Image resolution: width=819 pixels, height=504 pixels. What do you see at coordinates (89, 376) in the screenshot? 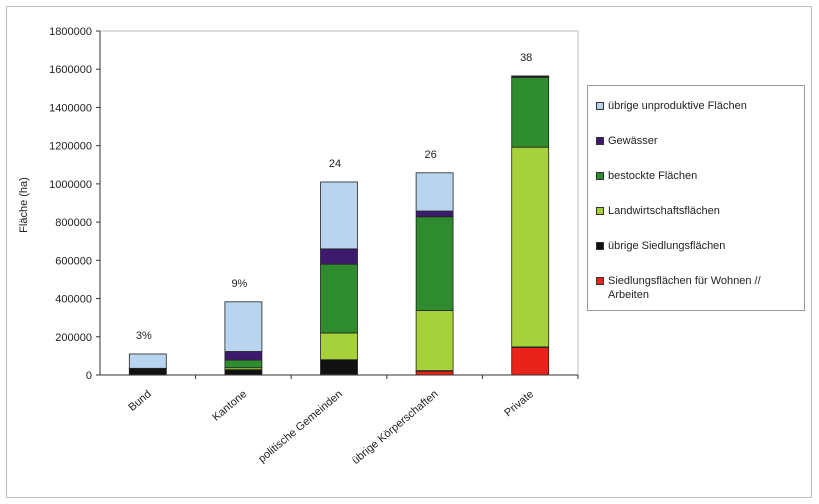
I see `y-tick-label: 0` at bounding box center [89, 376].